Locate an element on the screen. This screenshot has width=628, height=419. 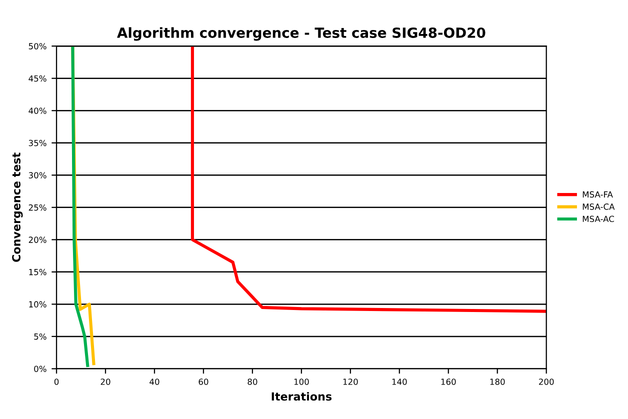
y-tick-label: 25% is located at coordinates (37, 207).